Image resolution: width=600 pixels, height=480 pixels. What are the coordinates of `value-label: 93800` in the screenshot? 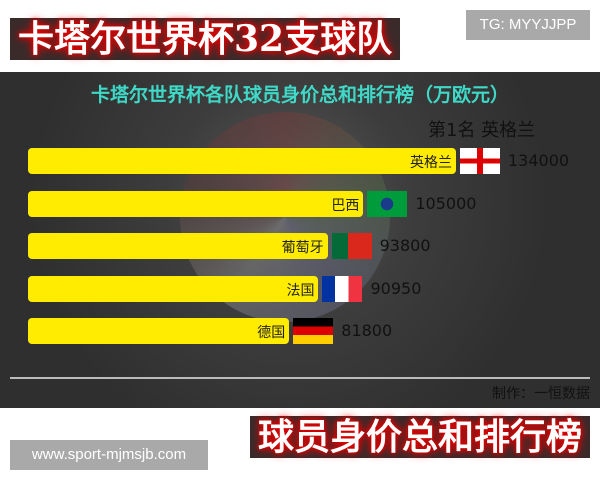 It's located at (405, 245).